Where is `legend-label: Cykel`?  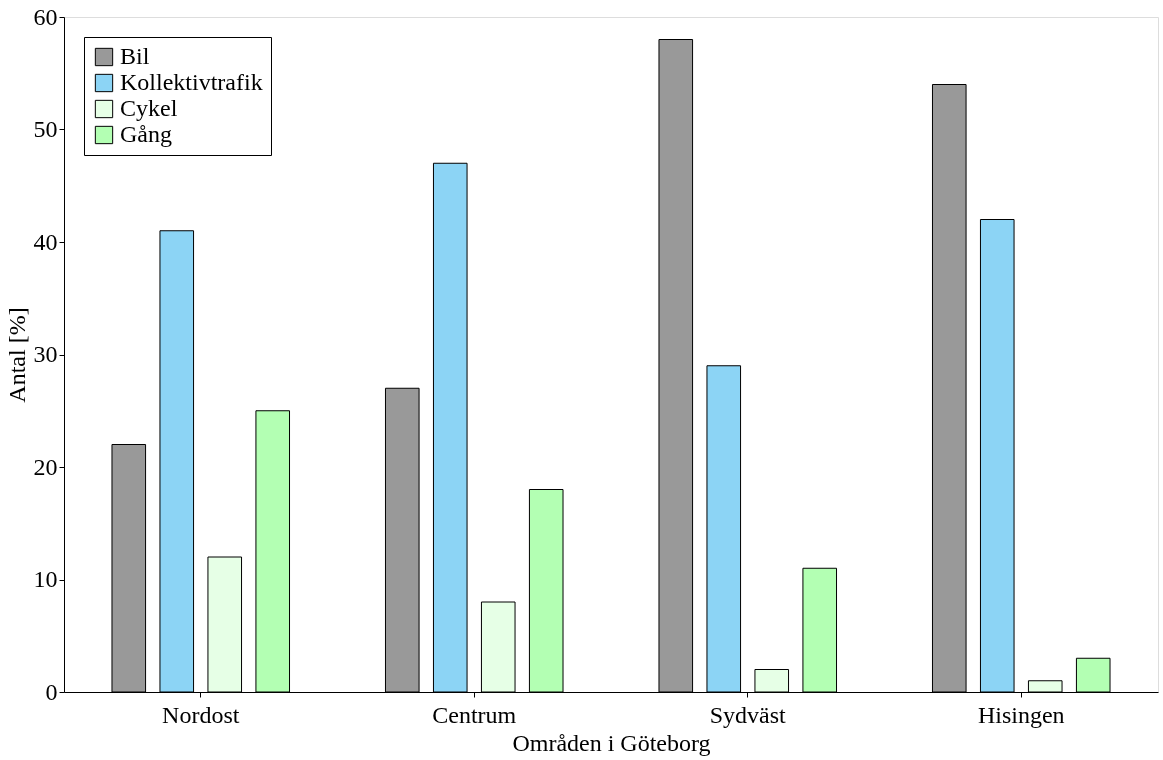
legend-label: Cykel is located at coordinates (149, 108).